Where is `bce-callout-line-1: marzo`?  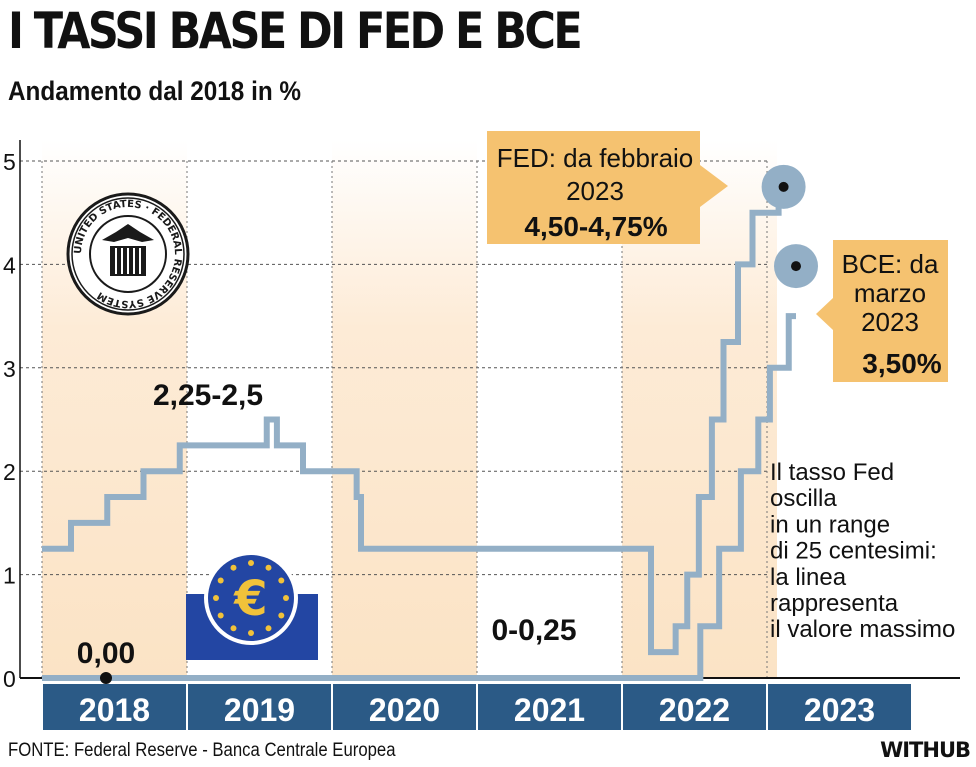
bce-callout-line-1: marzo is located at coordinates (890, 293).